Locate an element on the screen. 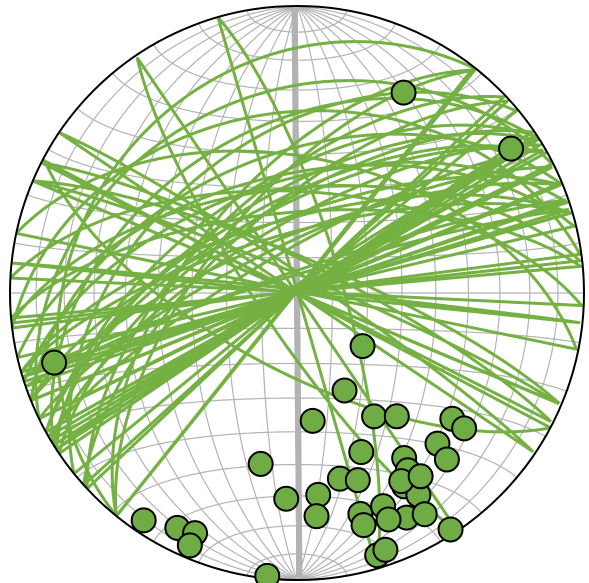 Image resolution: width=589 pixels, height=583 pixels. plane is located at coordinates (296, 293).